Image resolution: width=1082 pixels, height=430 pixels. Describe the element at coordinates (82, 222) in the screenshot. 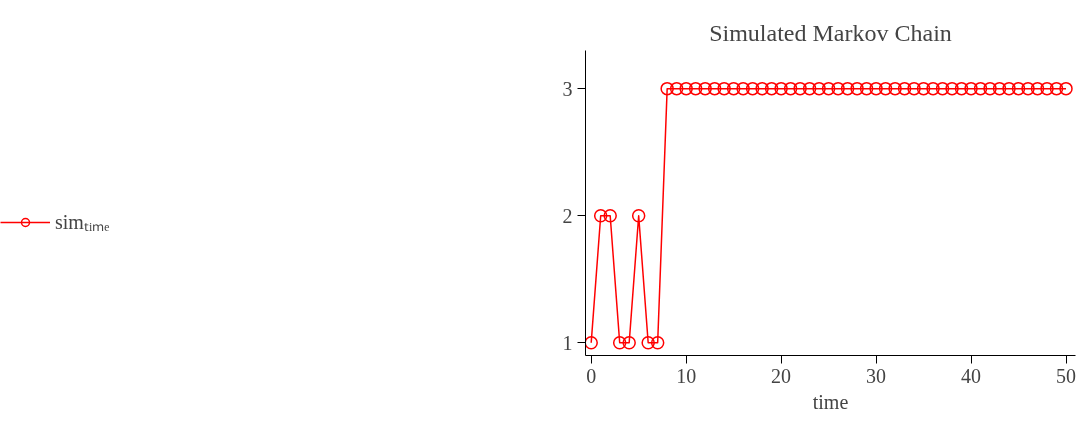

I see `legend-label: simₜᵢₘₑ` at that location.